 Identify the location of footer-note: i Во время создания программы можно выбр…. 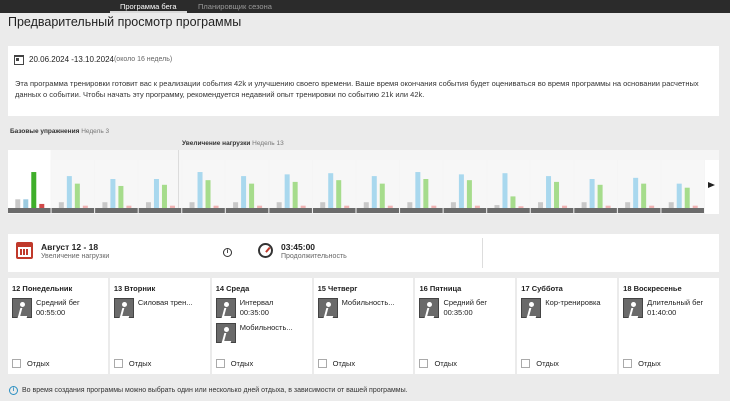
(208, 390).